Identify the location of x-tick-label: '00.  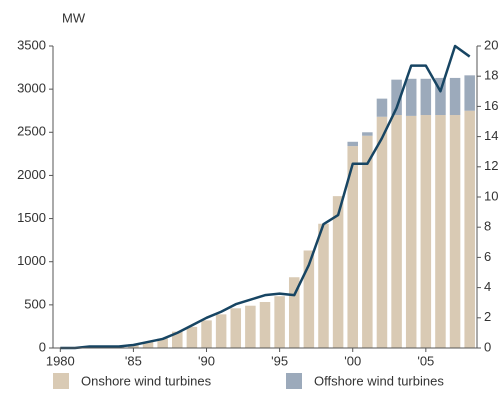
(352, 360).